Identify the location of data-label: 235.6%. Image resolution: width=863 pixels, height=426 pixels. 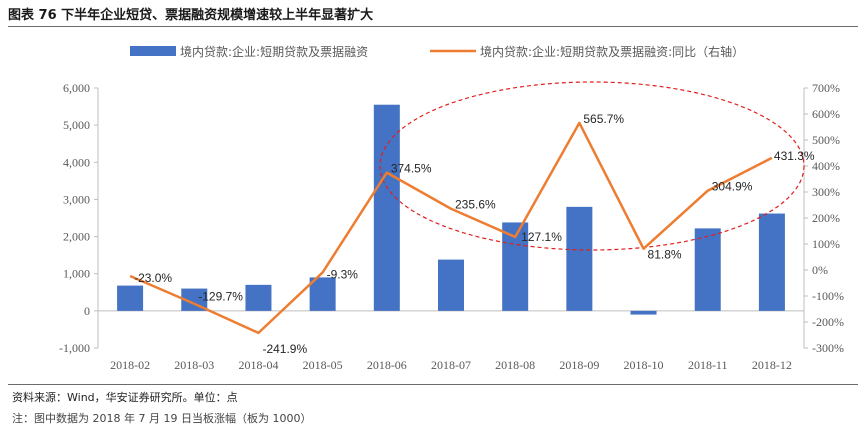
(475, 205).